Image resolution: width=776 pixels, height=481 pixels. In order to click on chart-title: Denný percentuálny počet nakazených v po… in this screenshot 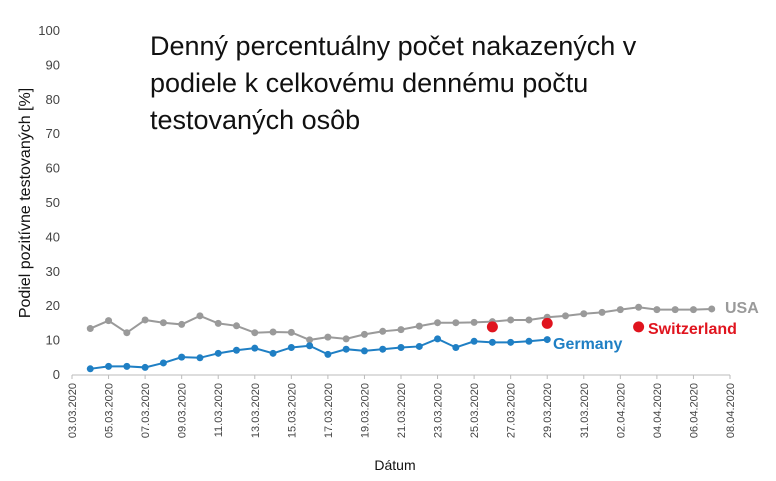, I will do `click(393, 83)`.